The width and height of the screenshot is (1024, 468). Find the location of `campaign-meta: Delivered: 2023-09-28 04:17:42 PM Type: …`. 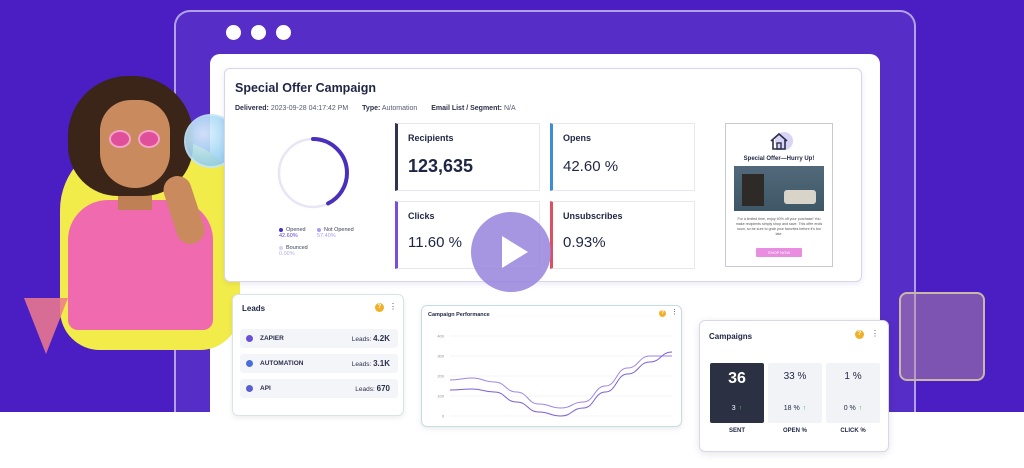

campaign-meta: Delivered: 2023-09-28 04:17:42 PM Type: … is located at coordinates (375, 108).